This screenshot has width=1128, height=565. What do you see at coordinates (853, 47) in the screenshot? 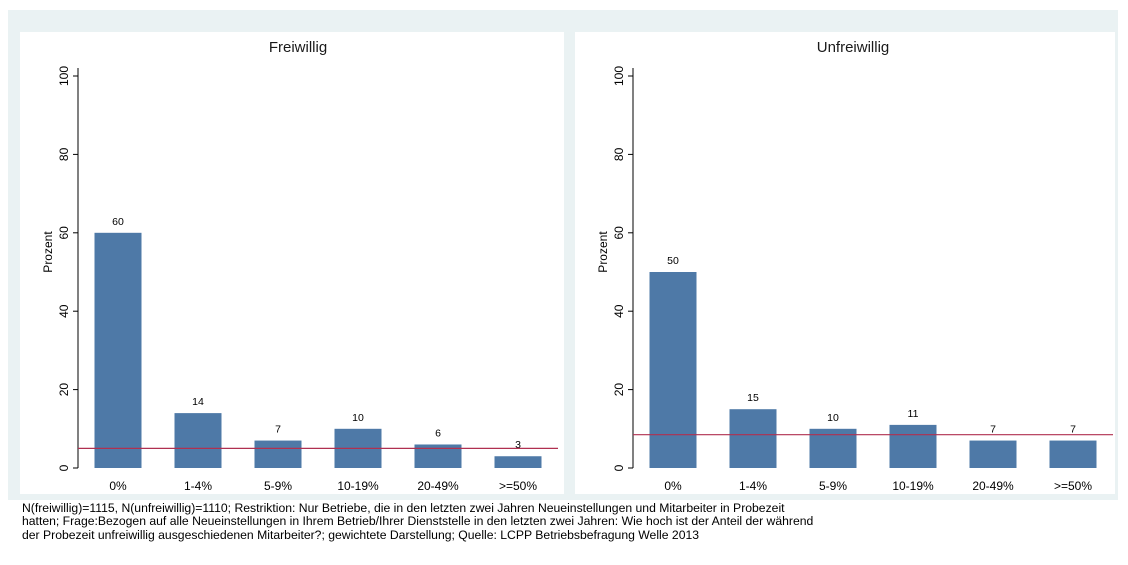
I see `panel-title: Unfreiwillig` at bounding box center [853, 47].